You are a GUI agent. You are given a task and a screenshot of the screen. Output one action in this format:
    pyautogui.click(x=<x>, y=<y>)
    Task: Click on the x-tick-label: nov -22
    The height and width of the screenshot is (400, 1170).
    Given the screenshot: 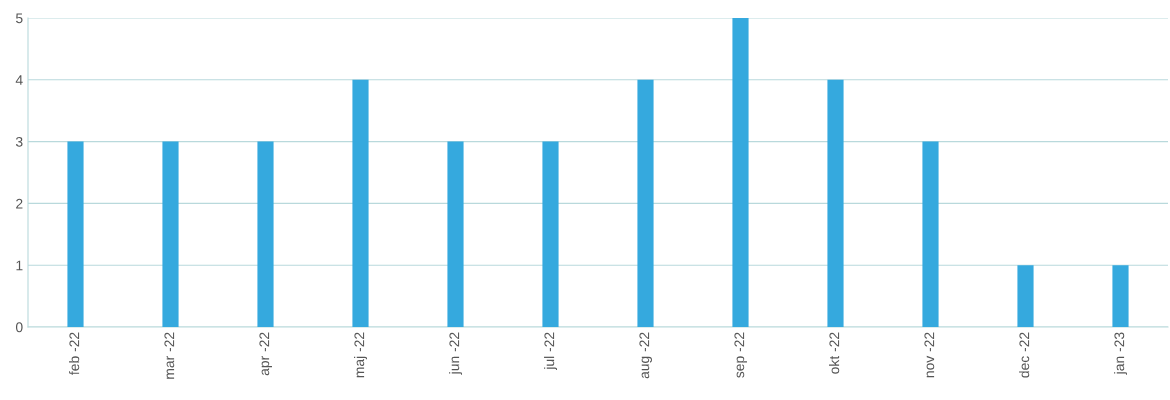 What is the action you would take?
    pyautogui.click(x=929, y=355)
    